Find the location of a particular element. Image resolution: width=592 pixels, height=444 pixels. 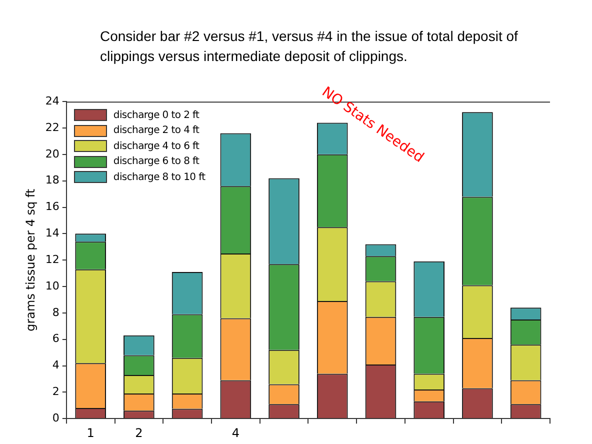

y-tick-label: 24 is located at coordinates (52, 101).